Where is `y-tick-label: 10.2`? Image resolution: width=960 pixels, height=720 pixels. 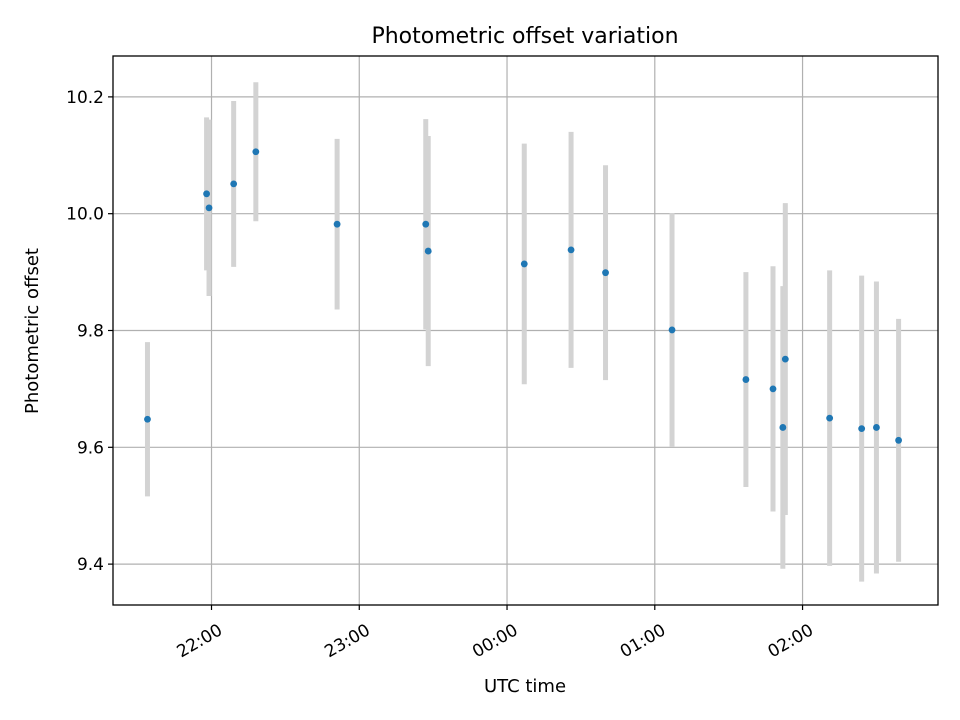
y-tick-label: 10.2 is located at coordinates (85, 98).